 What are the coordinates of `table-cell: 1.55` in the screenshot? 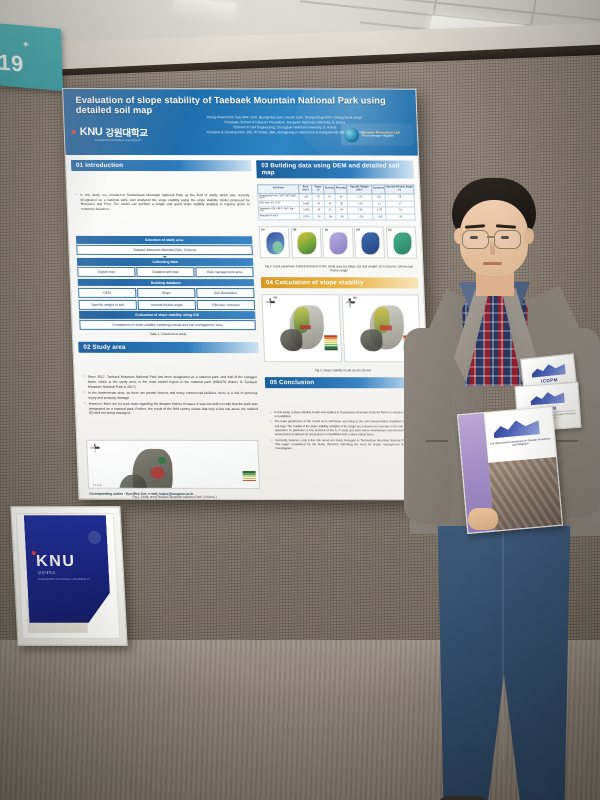 It's located at (379, 216).